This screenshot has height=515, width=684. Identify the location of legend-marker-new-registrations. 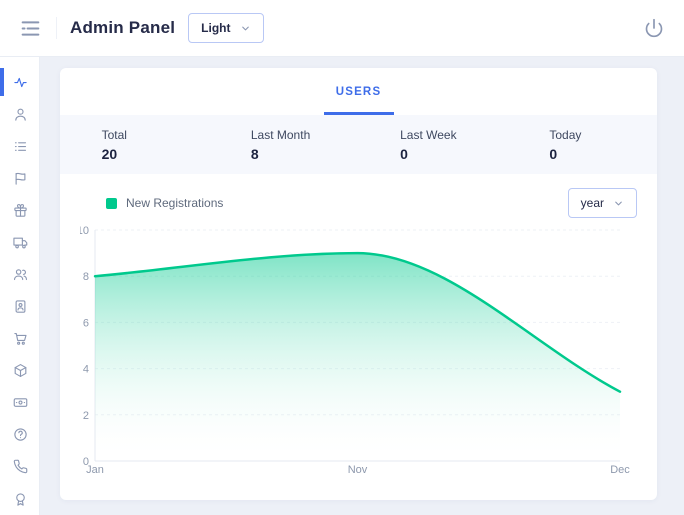
(111, 203).